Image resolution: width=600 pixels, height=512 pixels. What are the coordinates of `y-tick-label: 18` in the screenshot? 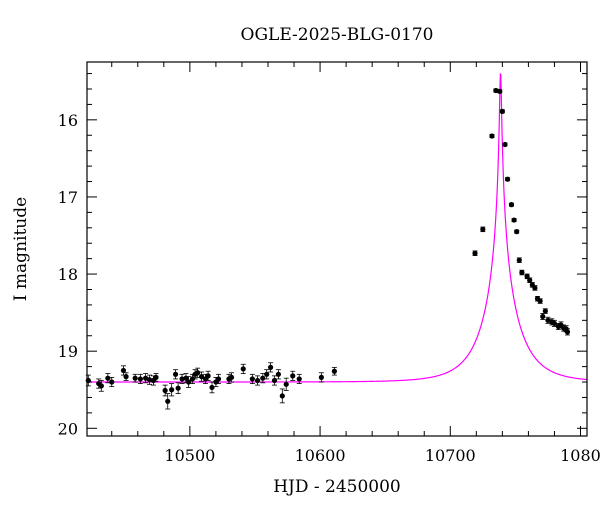 It's located at (68, 274).